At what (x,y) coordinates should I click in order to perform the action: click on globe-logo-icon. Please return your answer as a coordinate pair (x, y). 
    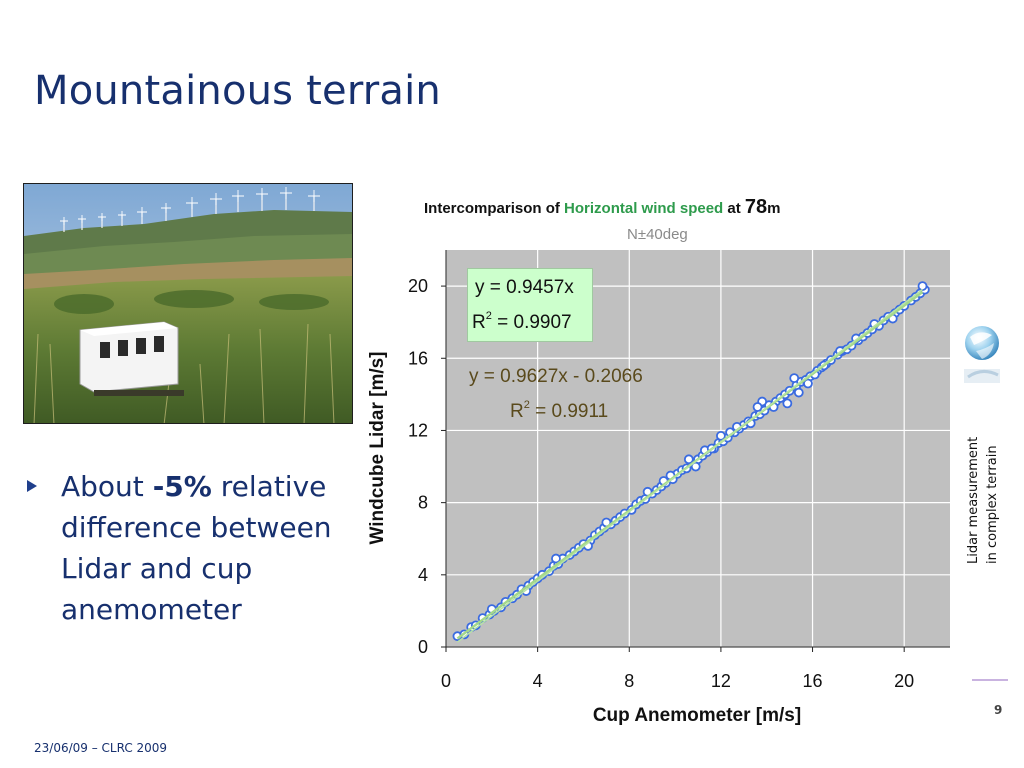
    Looking at the image, I should click on (982, 354).